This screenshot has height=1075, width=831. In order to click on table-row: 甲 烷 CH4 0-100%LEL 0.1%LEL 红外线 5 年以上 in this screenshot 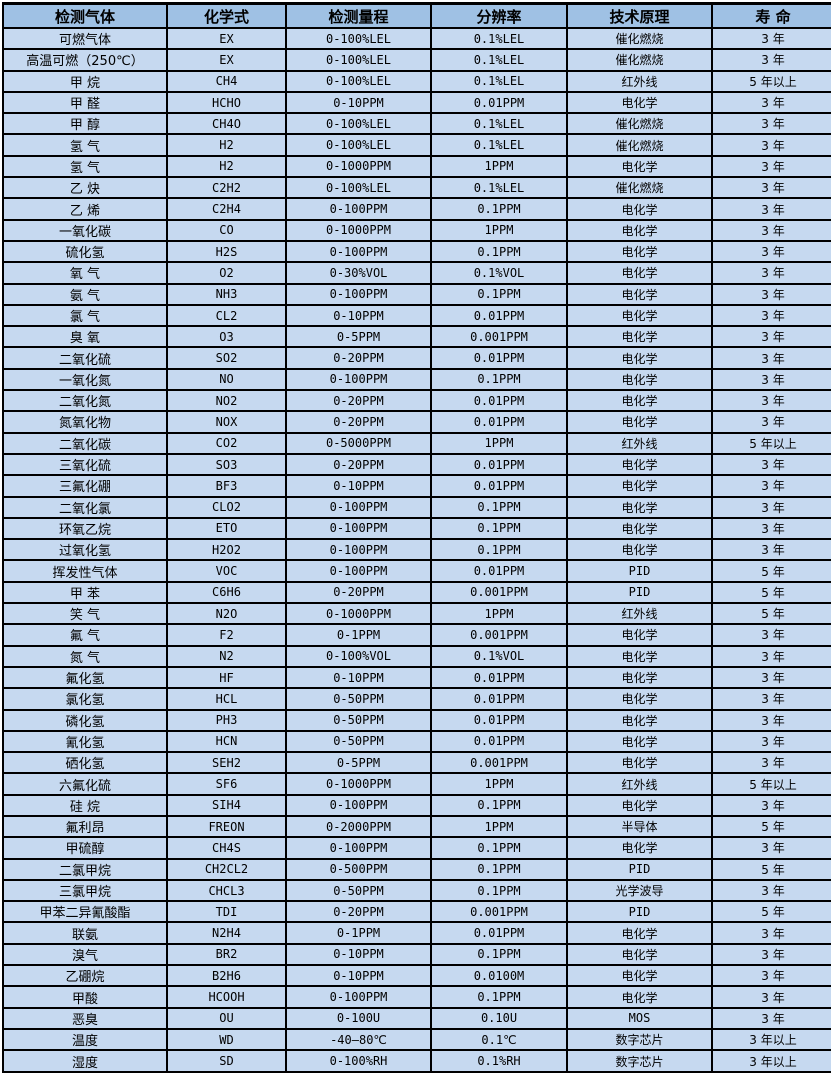, I will do `click(416, 81)`.